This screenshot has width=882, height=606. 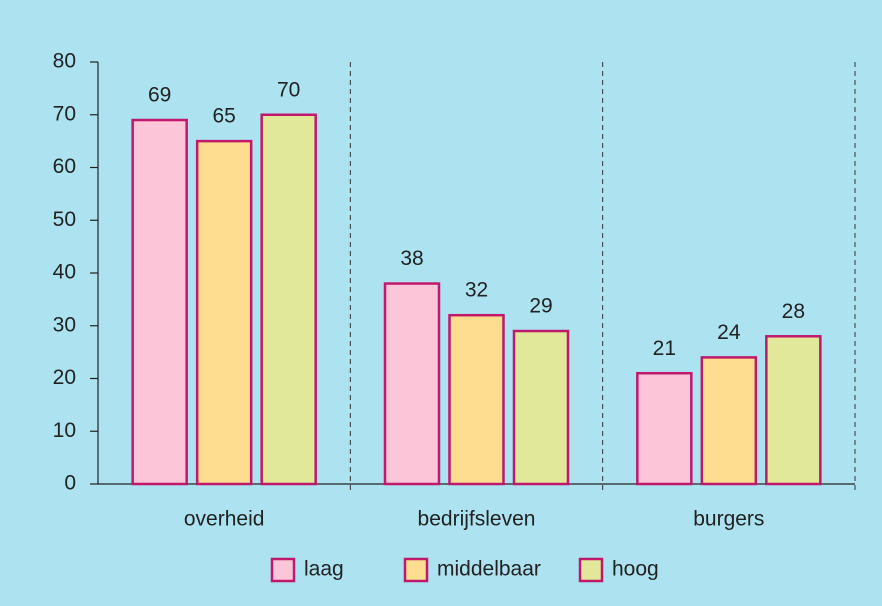 What do you see at coordinates (793, 311) in the screenshot?
I see `data-label: 28` at bounding box center [793, 311].